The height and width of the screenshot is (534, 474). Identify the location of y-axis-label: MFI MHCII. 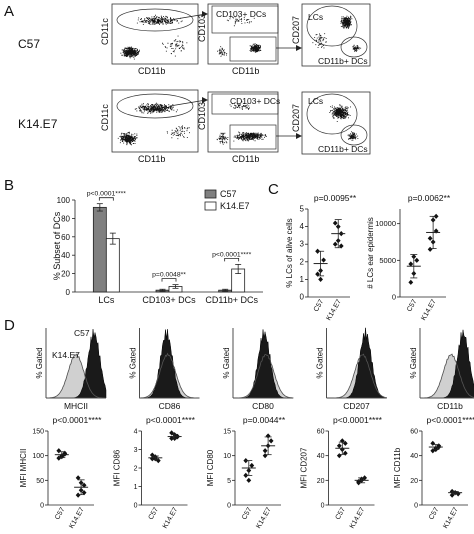
(23, 468).